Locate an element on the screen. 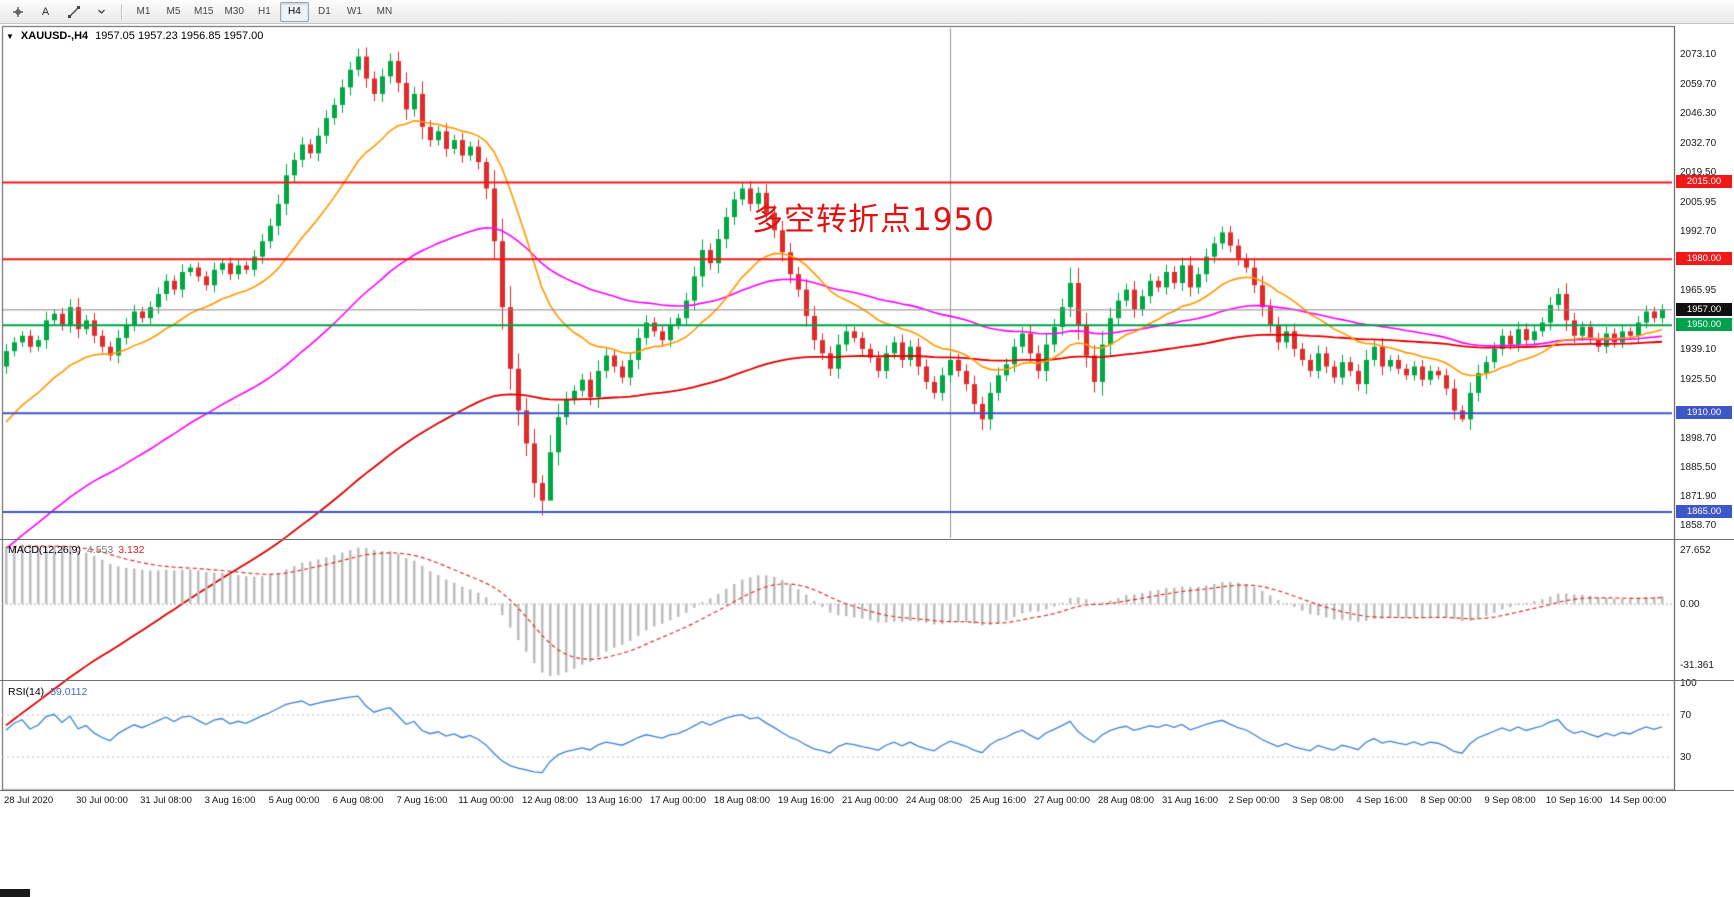 This screenshot has height=897, width=1734. timeframe-button-m5: M5 is located at coordinates (173, 11).